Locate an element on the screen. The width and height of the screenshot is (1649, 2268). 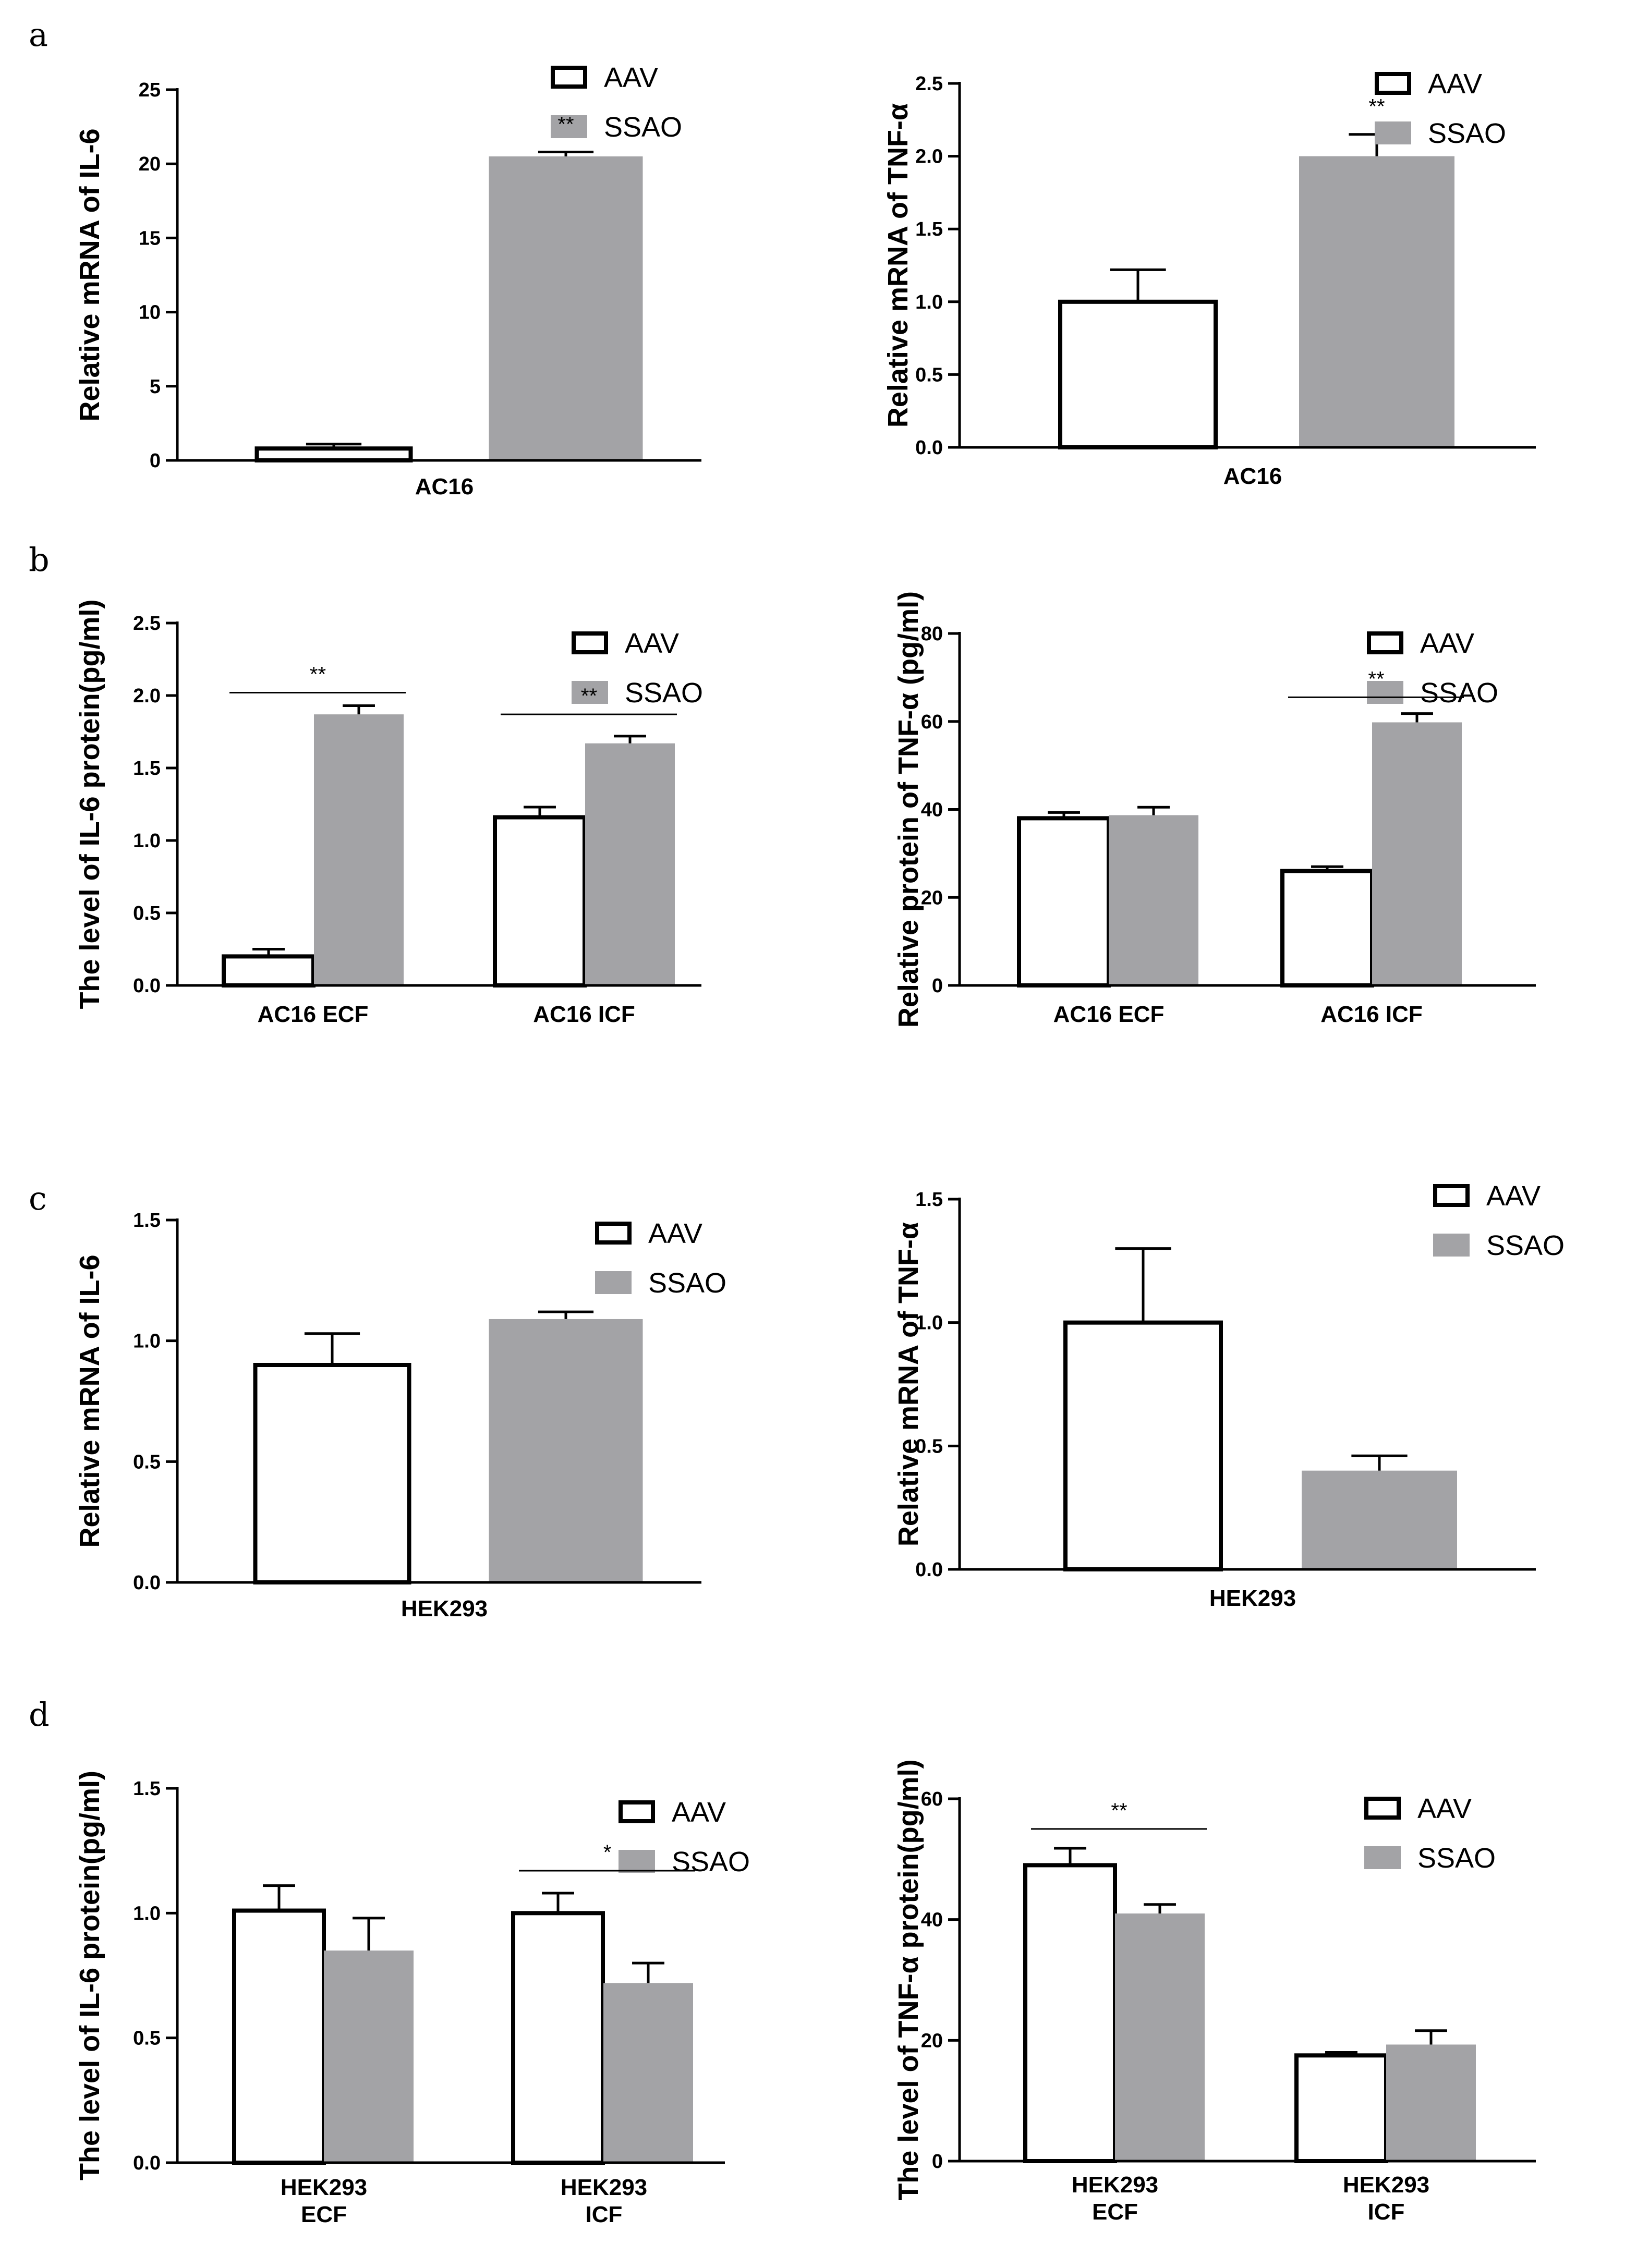
y-axis-label: The level of IL-6 protein(pg/ml) is located at coordinates (89, 804).